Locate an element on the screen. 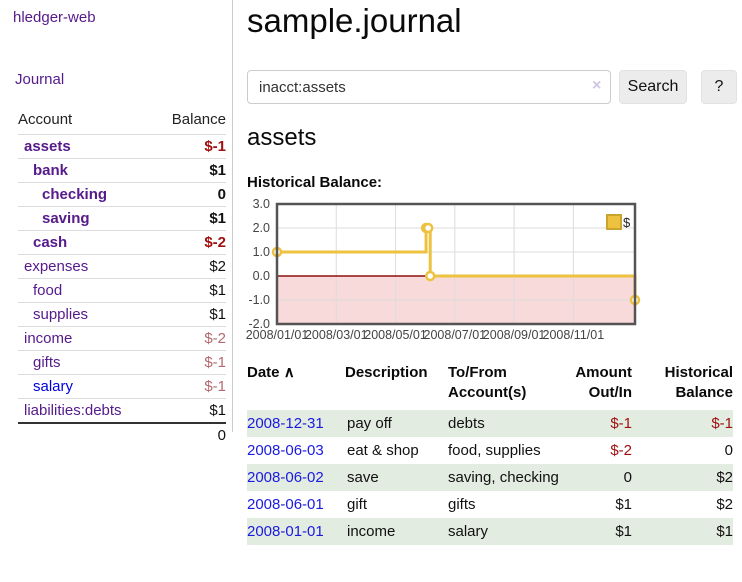  transaction-accounts: gifts is located at coordinates (462, 504).